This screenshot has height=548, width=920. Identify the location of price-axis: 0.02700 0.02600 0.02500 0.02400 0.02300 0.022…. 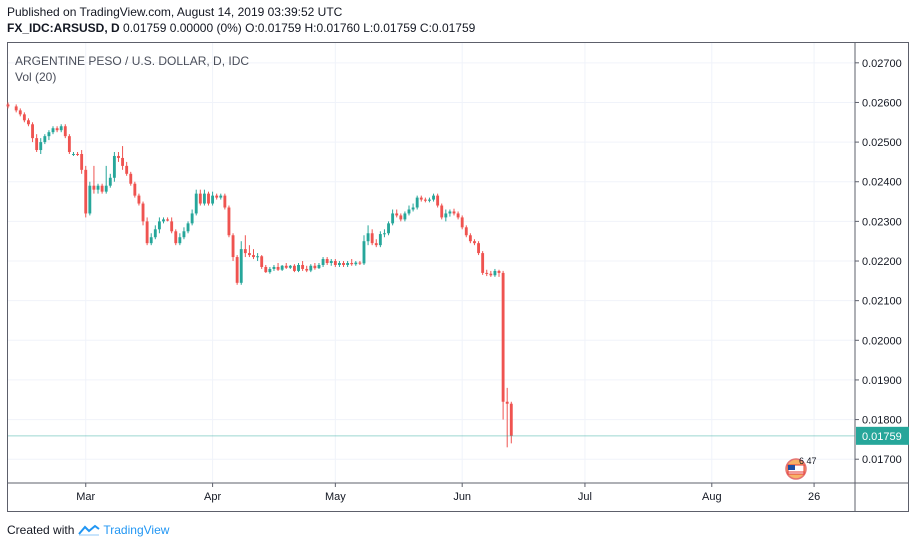
(878, 277).